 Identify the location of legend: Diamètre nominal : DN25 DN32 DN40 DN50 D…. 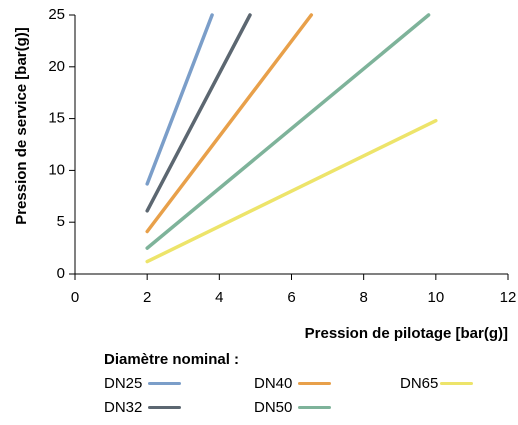
(304, 386).